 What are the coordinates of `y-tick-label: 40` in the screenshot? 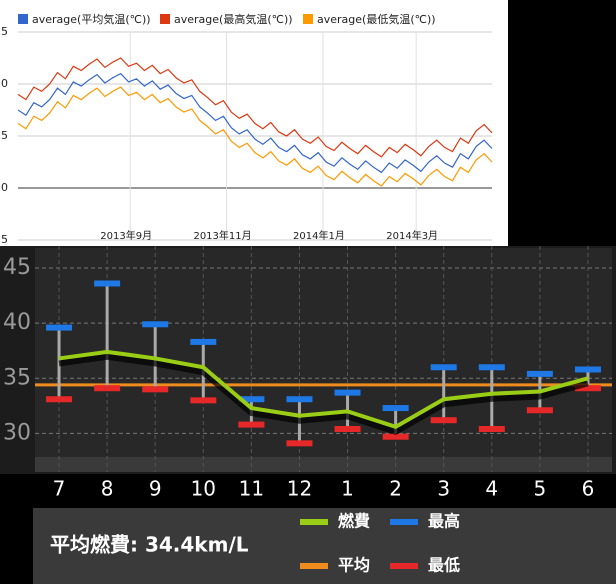 It's located at (17, 322).